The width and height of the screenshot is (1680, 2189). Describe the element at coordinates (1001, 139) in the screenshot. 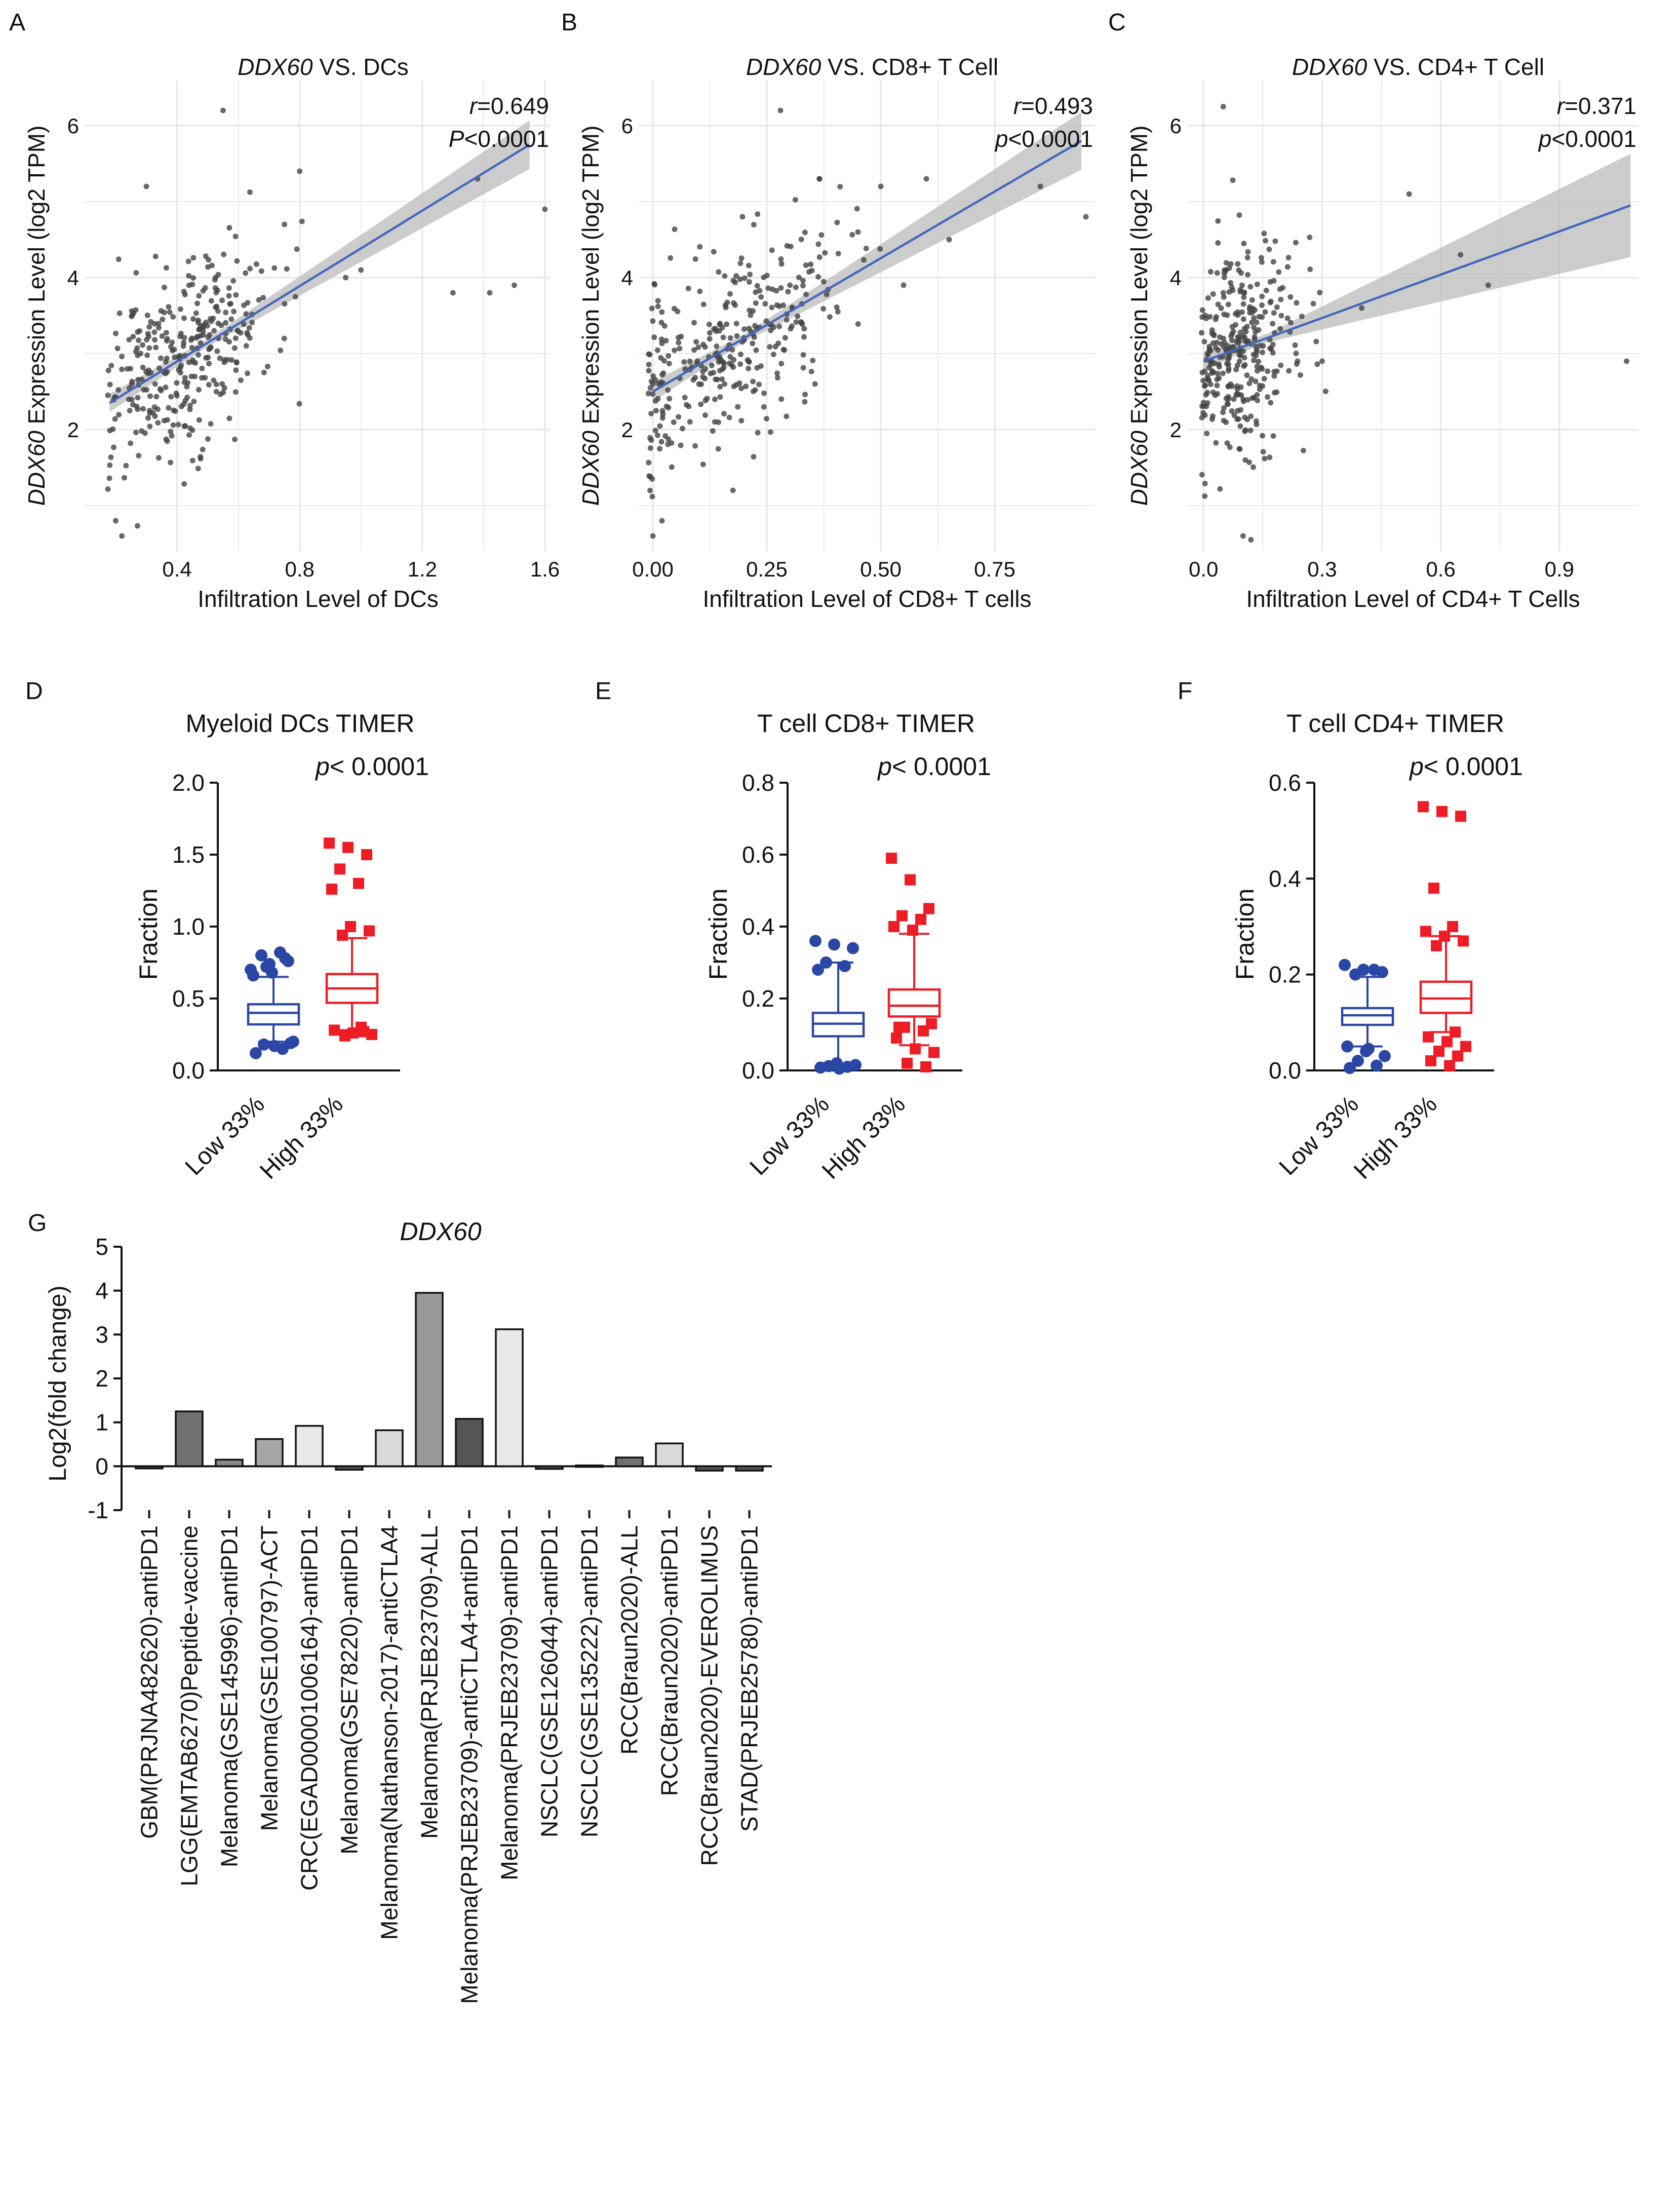

I see `p-value-part-0: p` at that location.